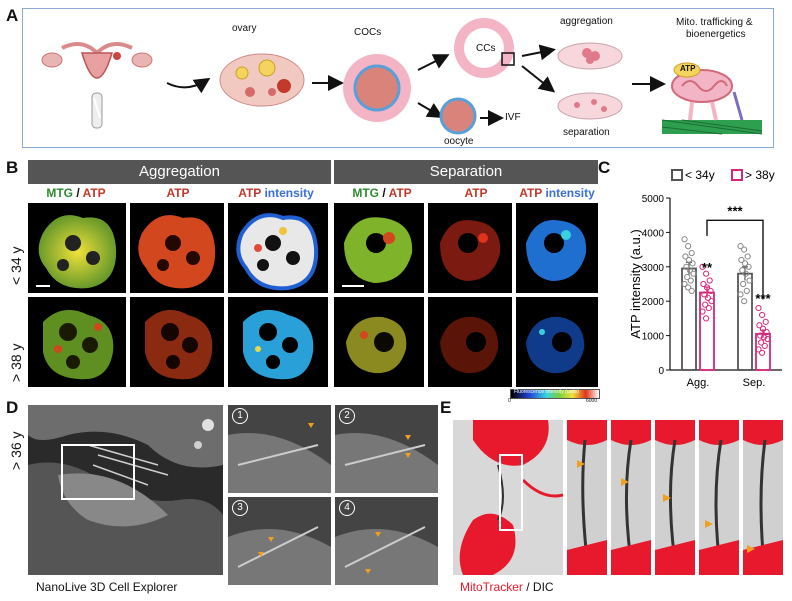 This screenshot has width=792, height=601. Describe the element at coordinates (244, 28) in the screenshot. I see `ovary-label: ovary` at that location.